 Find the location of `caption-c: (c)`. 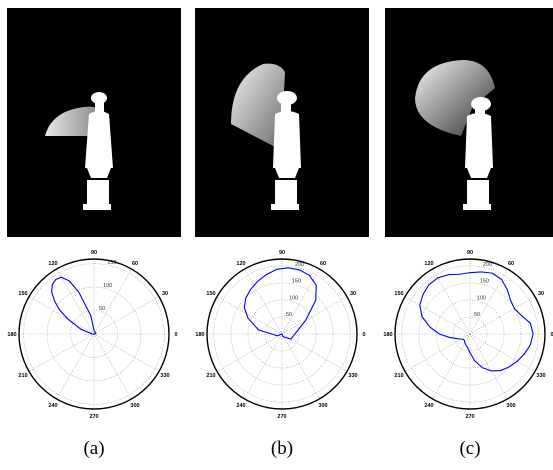

caption-c: (c) is located at coordinates (470, 448).